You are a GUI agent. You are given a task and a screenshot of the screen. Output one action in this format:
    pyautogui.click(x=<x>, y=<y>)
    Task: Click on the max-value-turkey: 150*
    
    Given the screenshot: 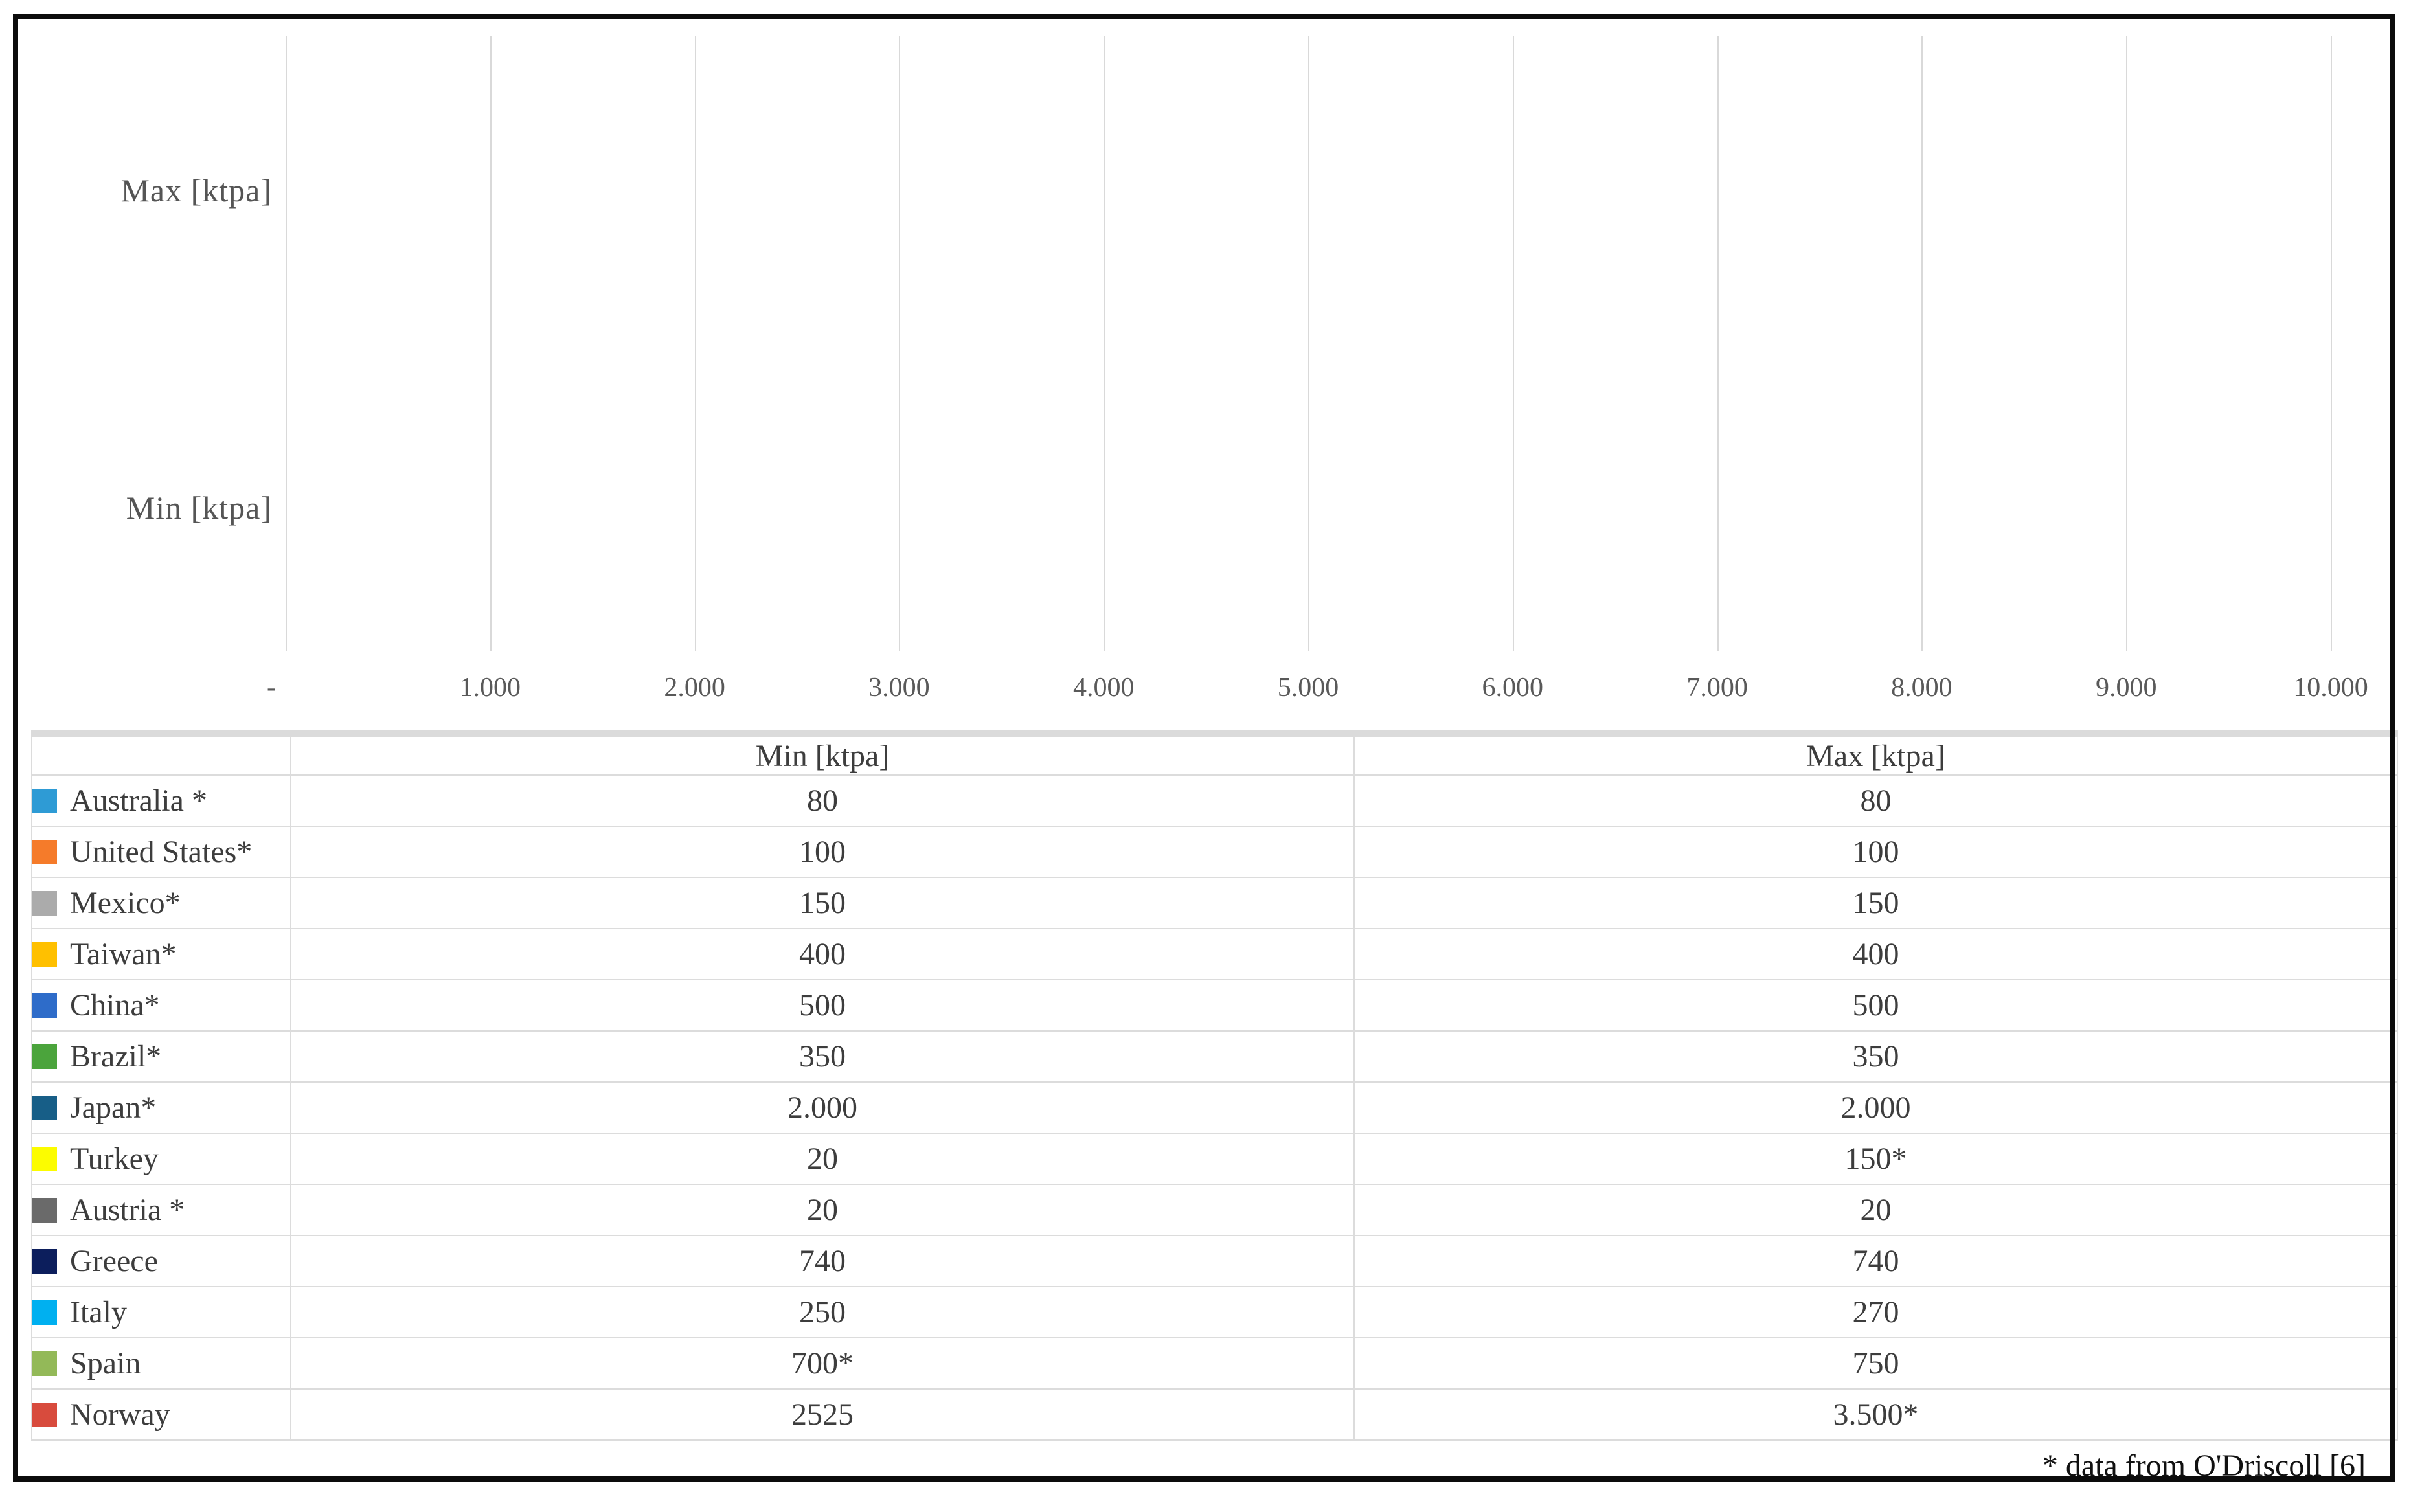 What is the action you would take?
    pyautogui.click(x=1875, y=1159)
    